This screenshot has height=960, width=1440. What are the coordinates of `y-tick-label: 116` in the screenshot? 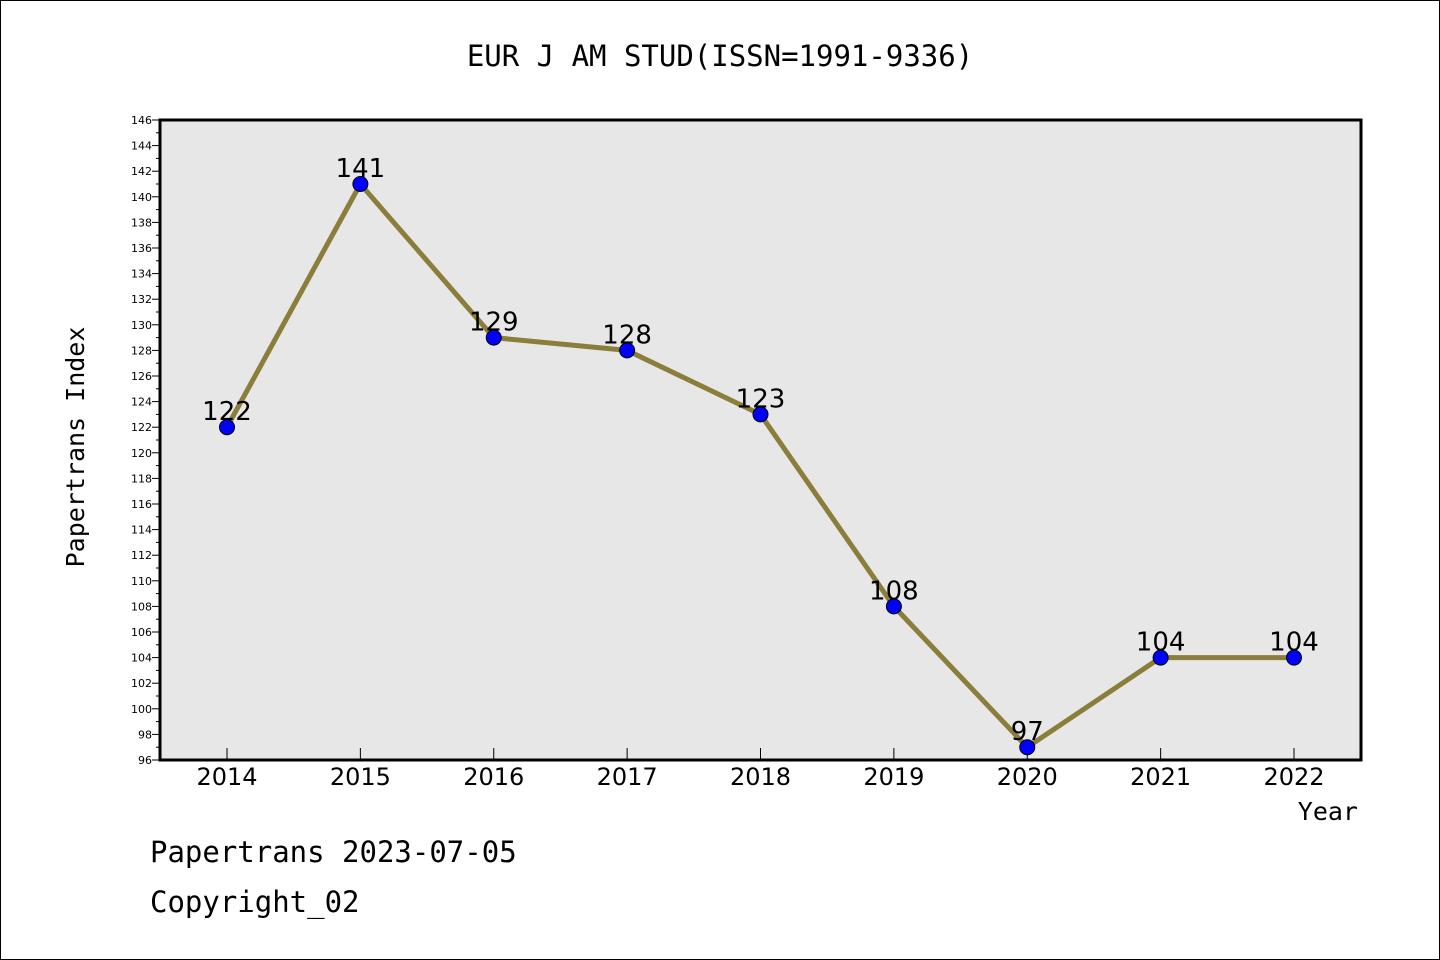 It's located at (141, 504).